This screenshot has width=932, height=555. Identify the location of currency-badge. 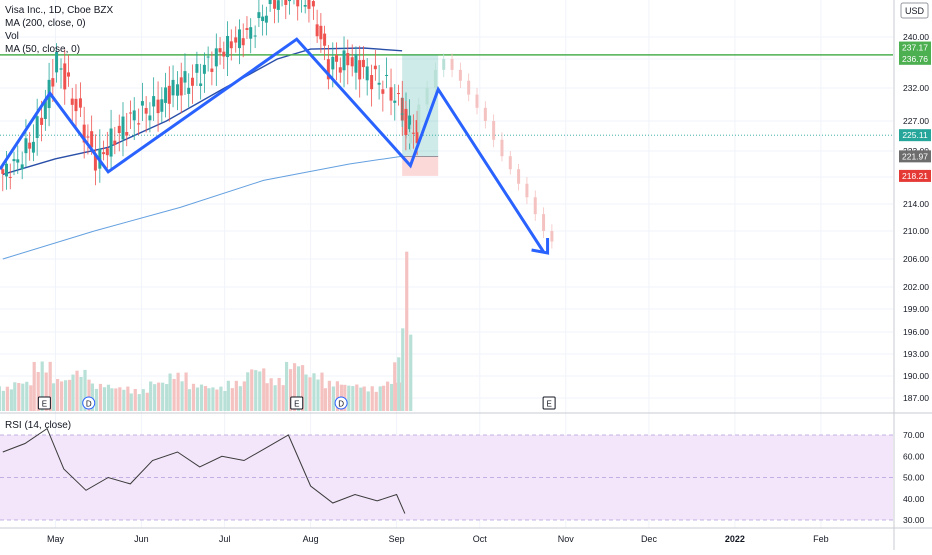
(914, 10).